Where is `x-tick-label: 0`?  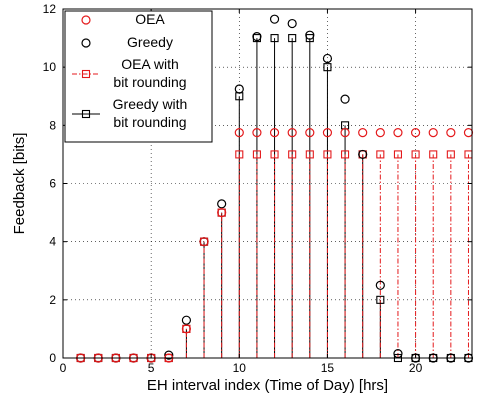
x-tick-label: 0 is located at coordinates (63, 368).